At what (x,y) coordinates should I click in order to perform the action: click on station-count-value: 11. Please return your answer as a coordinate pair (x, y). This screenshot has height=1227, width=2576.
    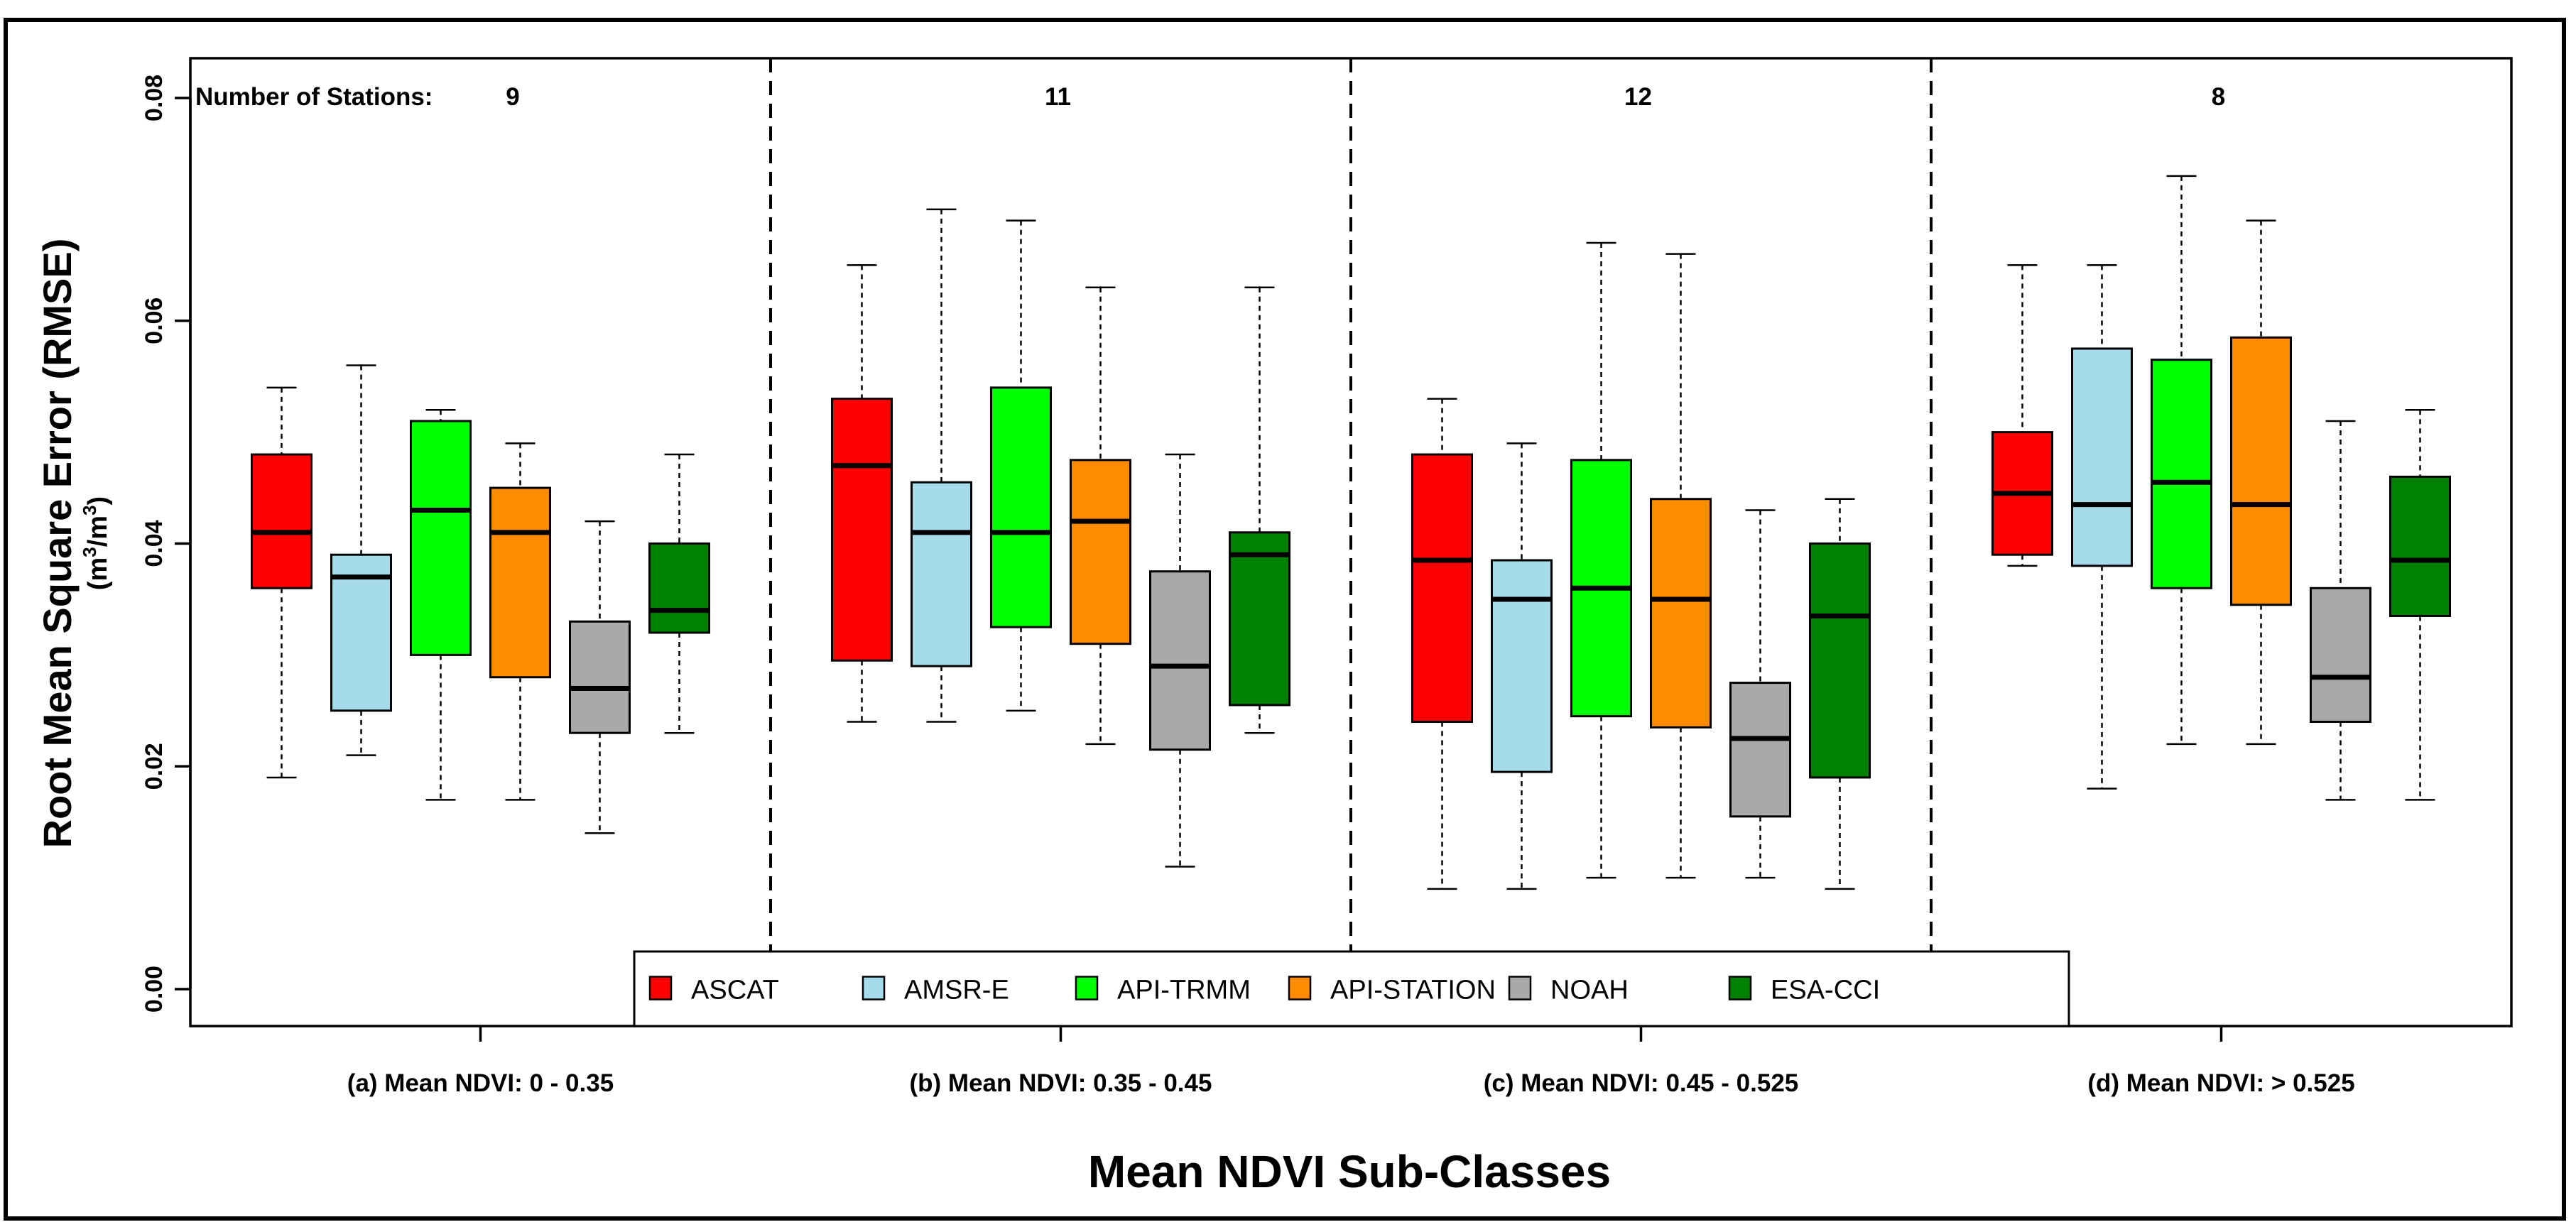
    Looking at the image, I should click on (1058, 97).